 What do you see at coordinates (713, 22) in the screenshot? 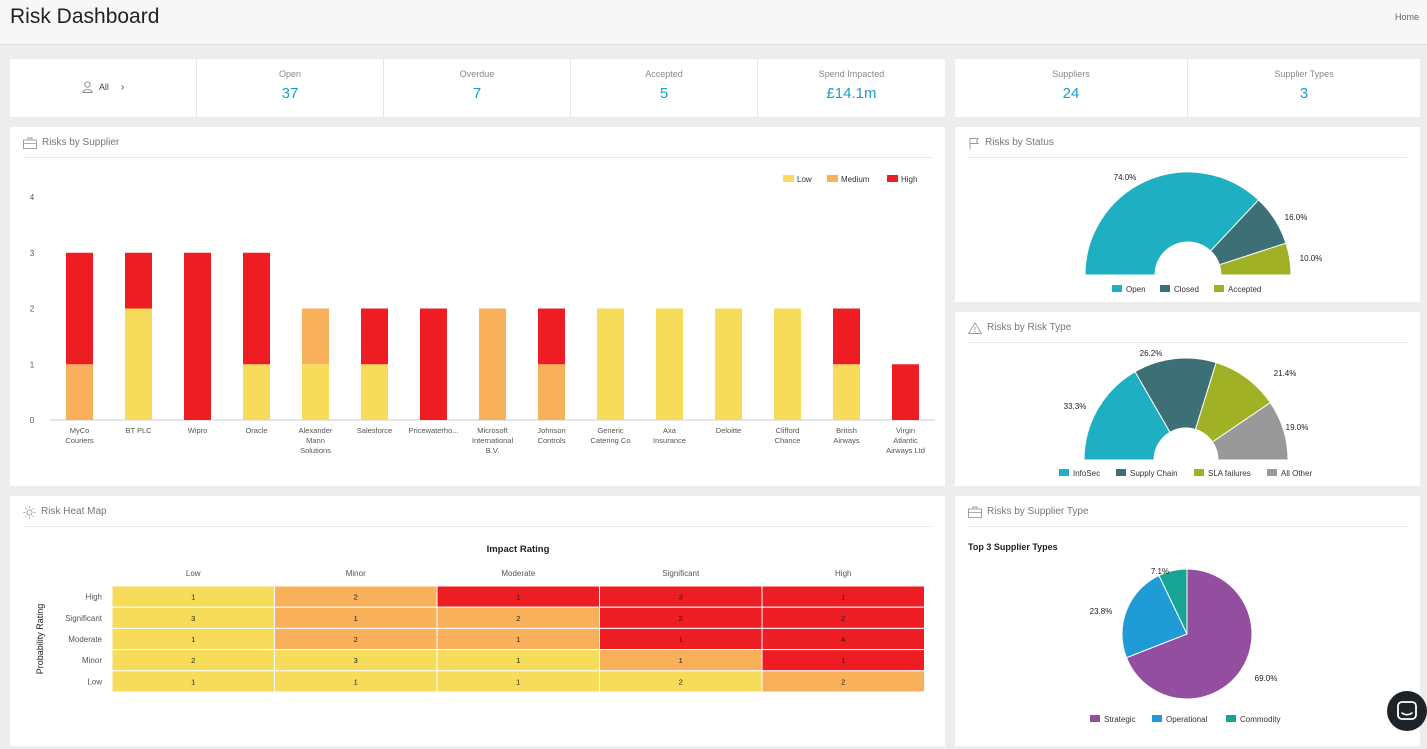
I see `top-bar: Risk Dashboard Home` at bounding box center [713, 22].